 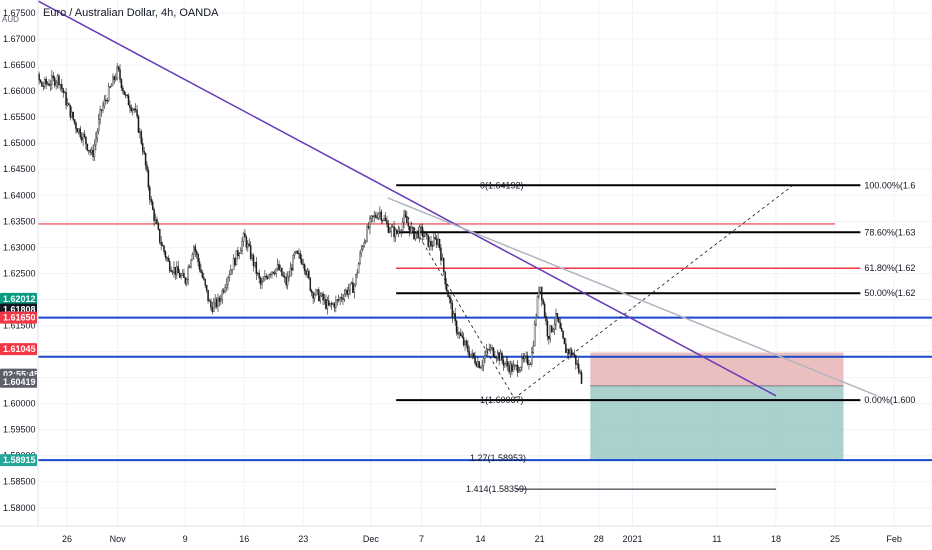 I want to click on price-tick-label: 1.67000, so click(x=19, y=39).